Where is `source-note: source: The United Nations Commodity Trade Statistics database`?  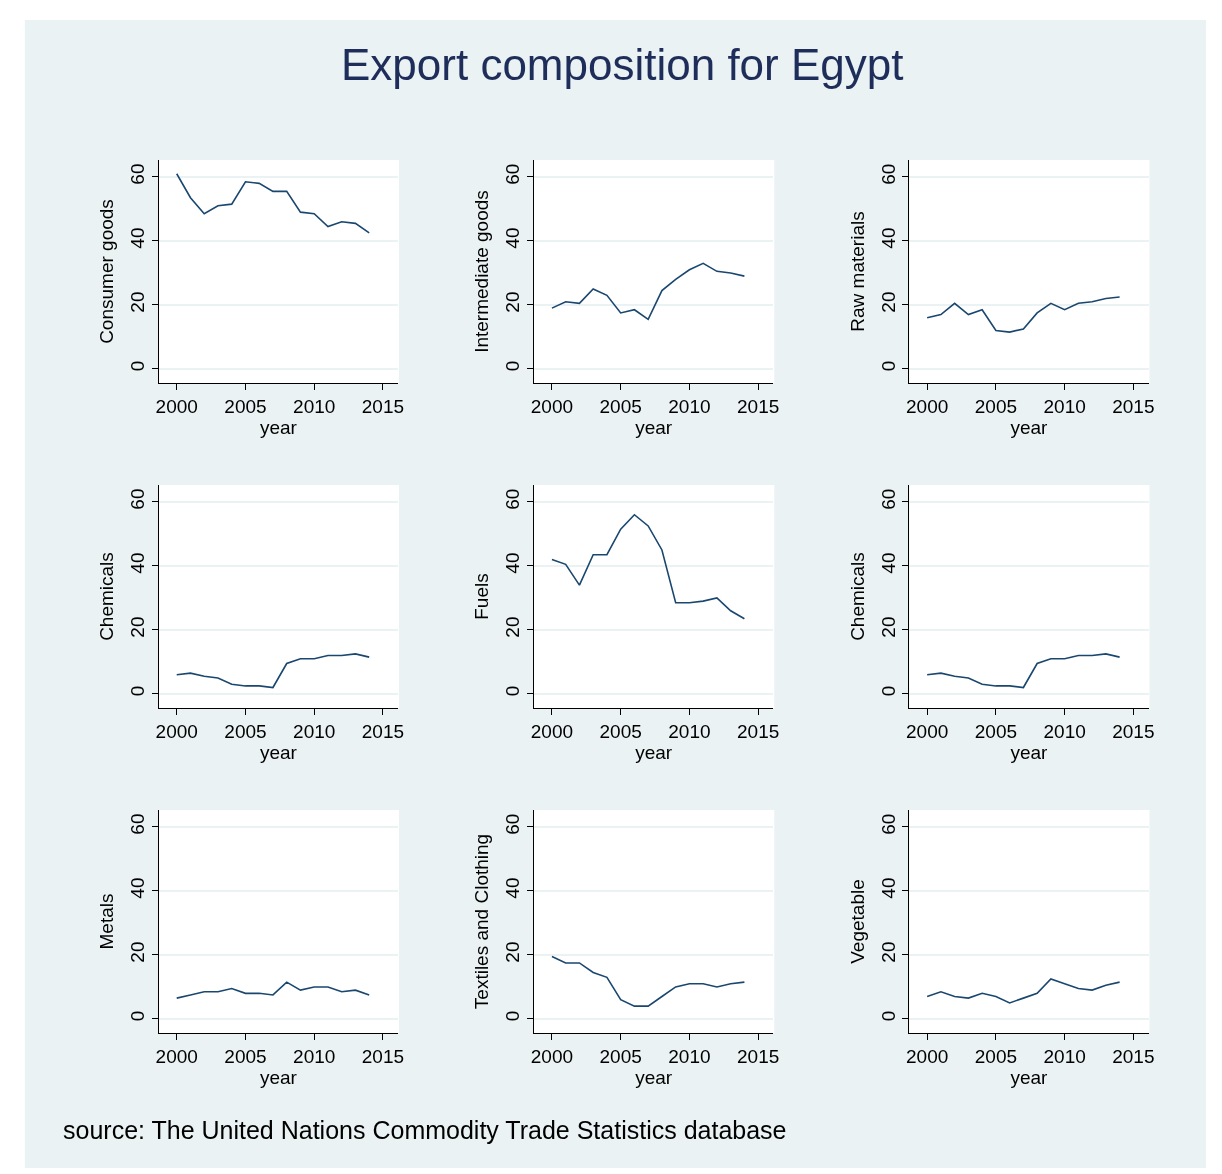 source-note: source: The United Nations Commodity Trade Statistics database is located at coordinates (425, 1130).